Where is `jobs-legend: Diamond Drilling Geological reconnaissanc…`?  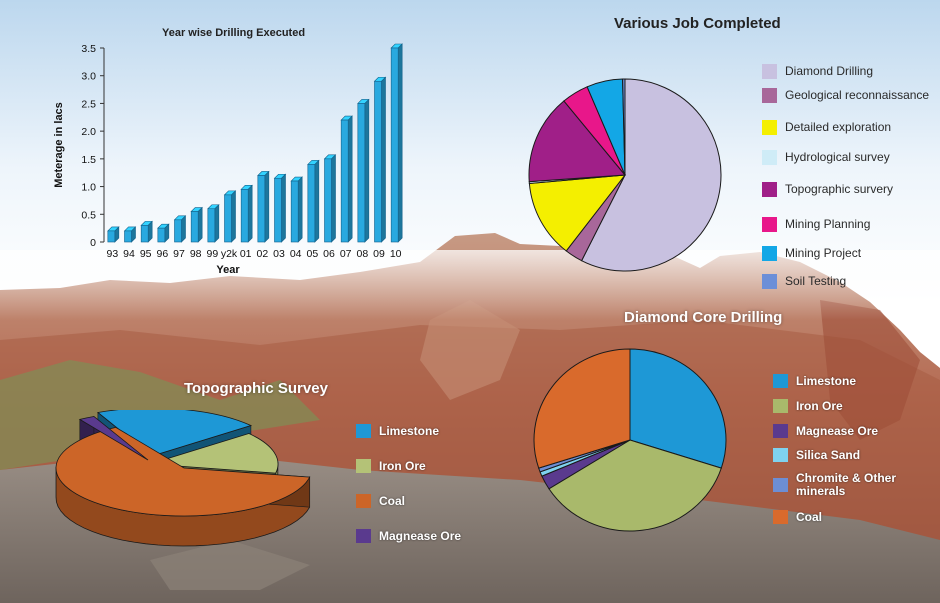 jobs-legend: Diamond Drilling Geological reconnaissanc… is located at coordinates (849, 179).